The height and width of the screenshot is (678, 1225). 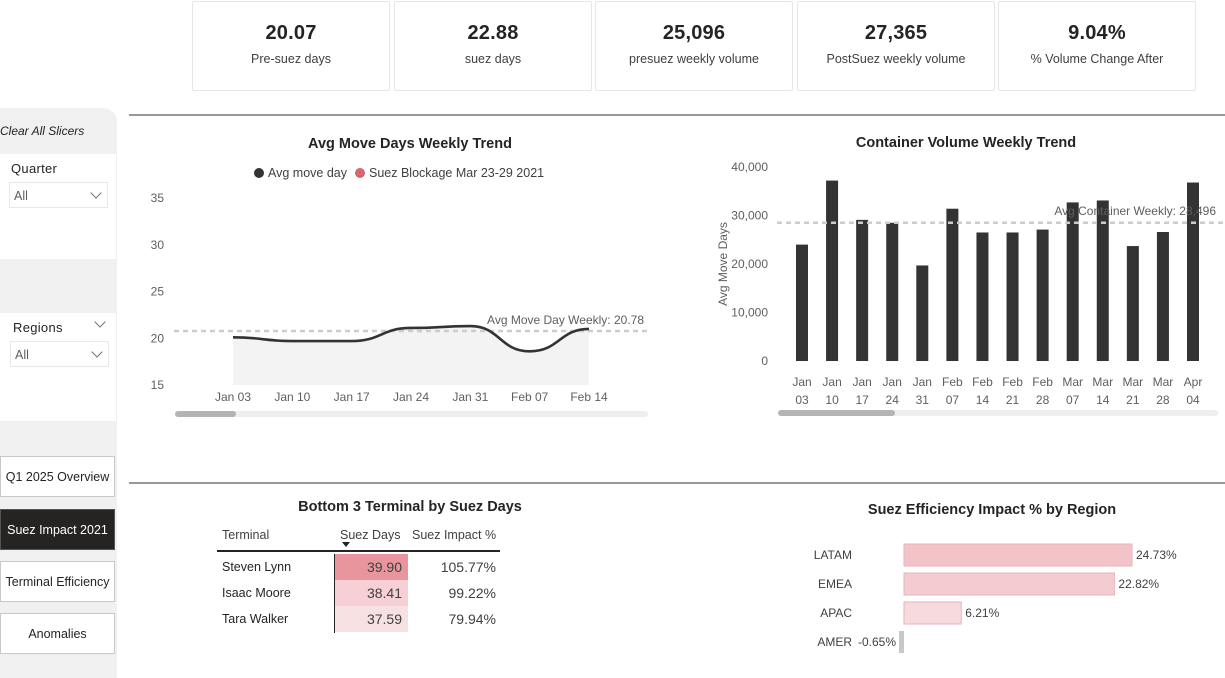 What do you see at coordinates (358, 567) in the screenshot?
I see `table-row: Steven Lynn 39.90 105.77%` at bounding box center [358, 567].